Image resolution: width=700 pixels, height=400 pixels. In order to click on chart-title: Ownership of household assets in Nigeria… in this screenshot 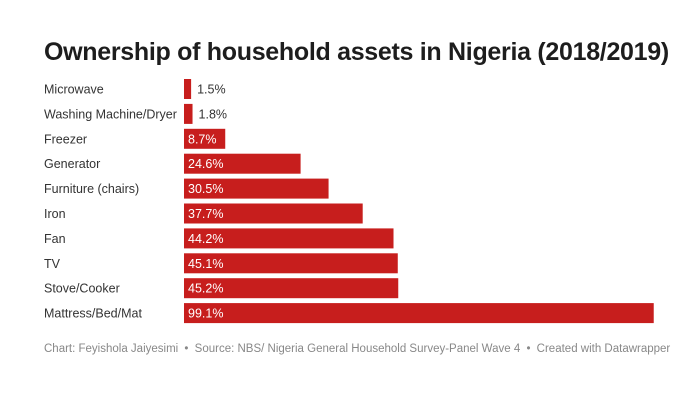, I will do `click(356, 52)`.